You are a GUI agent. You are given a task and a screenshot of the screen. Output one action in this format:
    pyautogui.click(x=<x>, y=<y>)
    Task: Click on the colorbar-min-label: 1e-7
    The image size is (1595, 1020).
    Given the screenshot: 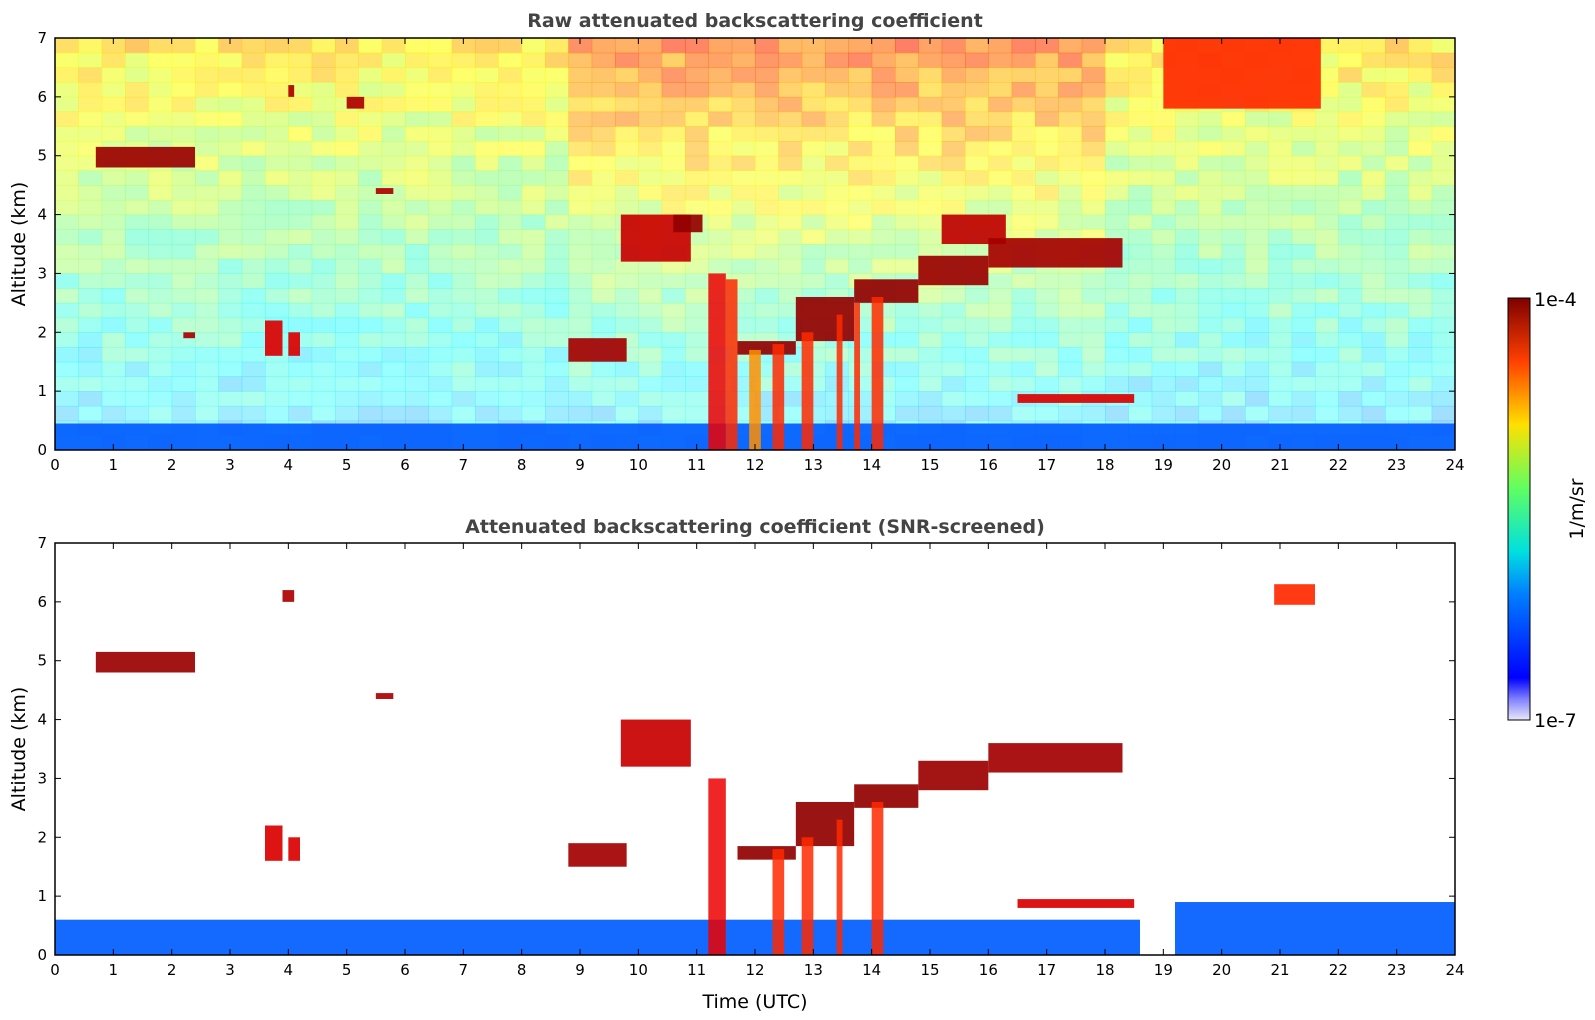 What is the action you would take?
    pyautogui.click(x=1555, y=721)
    